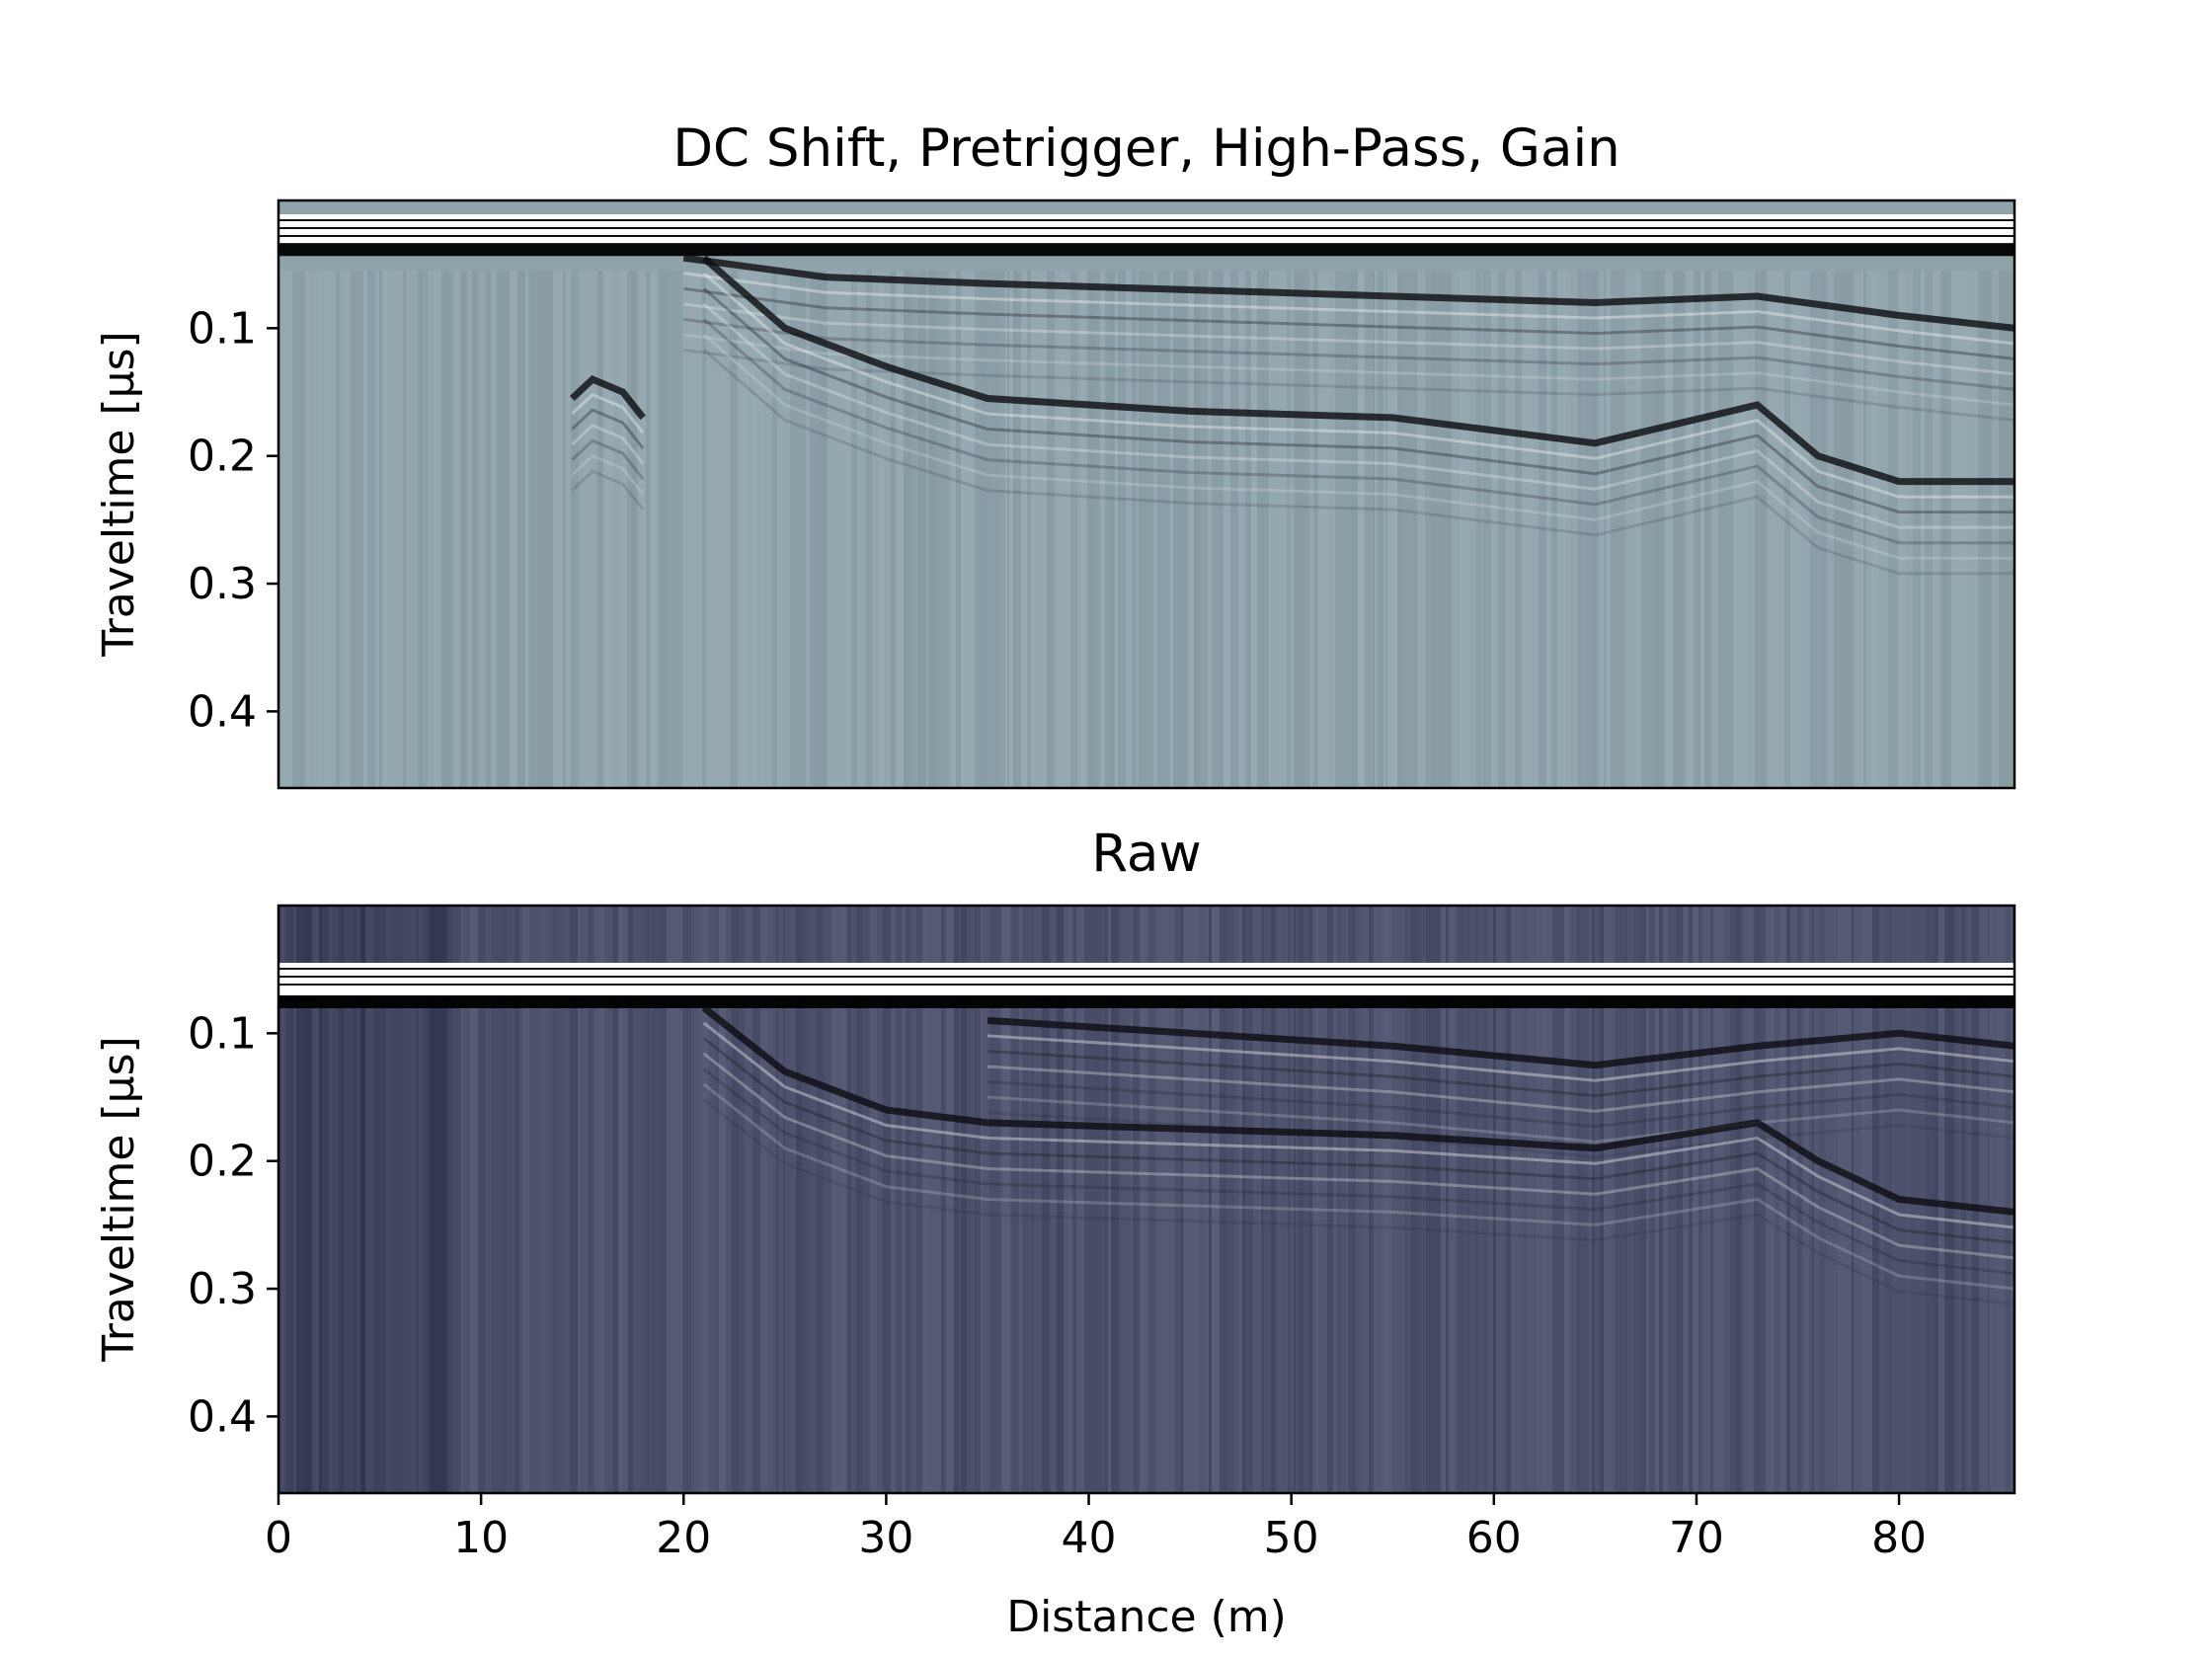  Describe the element at coordinates (223, 328) in the screenshot. I see `y-tick-label: 0.1` at that location.